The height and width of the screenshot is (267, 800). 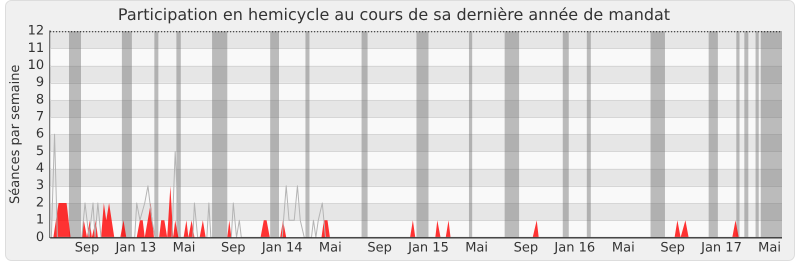 I want to click on y-tick-label: 2, so click(x=40, y=202).